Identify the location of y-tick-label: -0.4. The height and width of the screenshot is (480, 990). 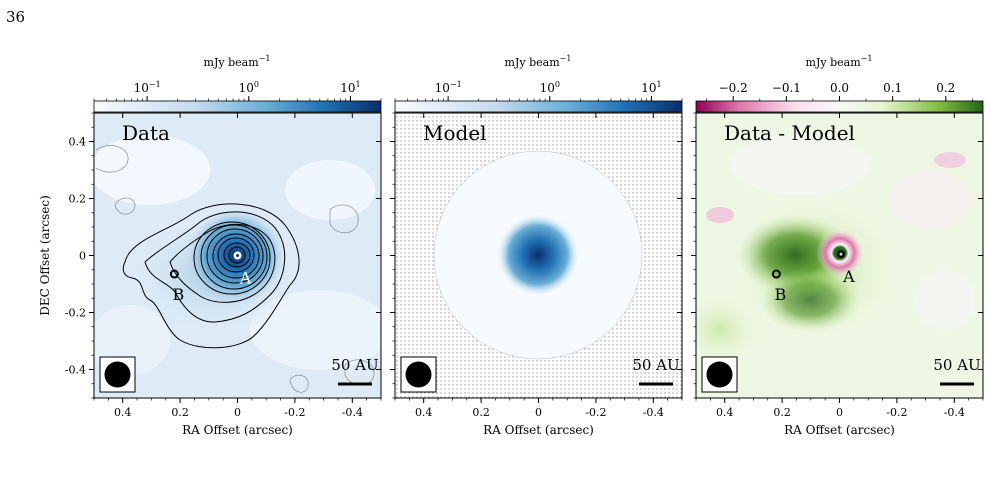
(75, 370).